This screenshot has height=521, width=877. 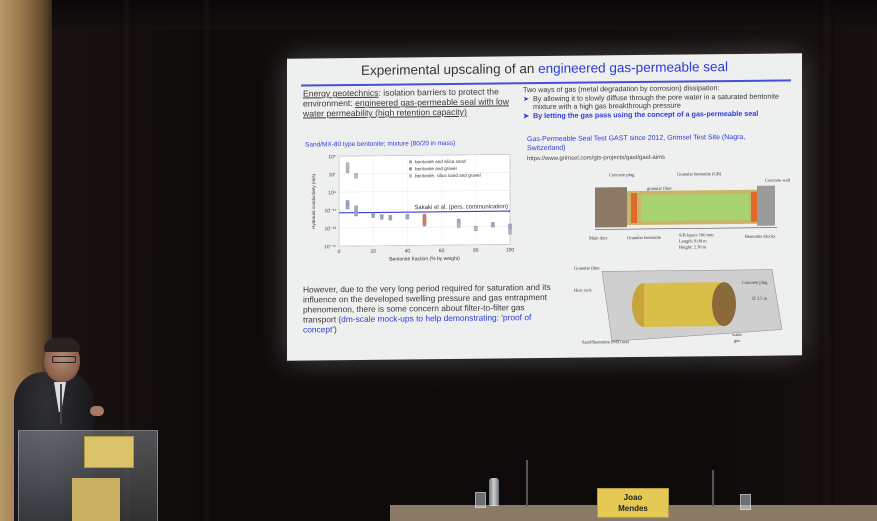 I want to click on label-sb-layers: S/B layers 100 mm, so click(x=696, y=234).